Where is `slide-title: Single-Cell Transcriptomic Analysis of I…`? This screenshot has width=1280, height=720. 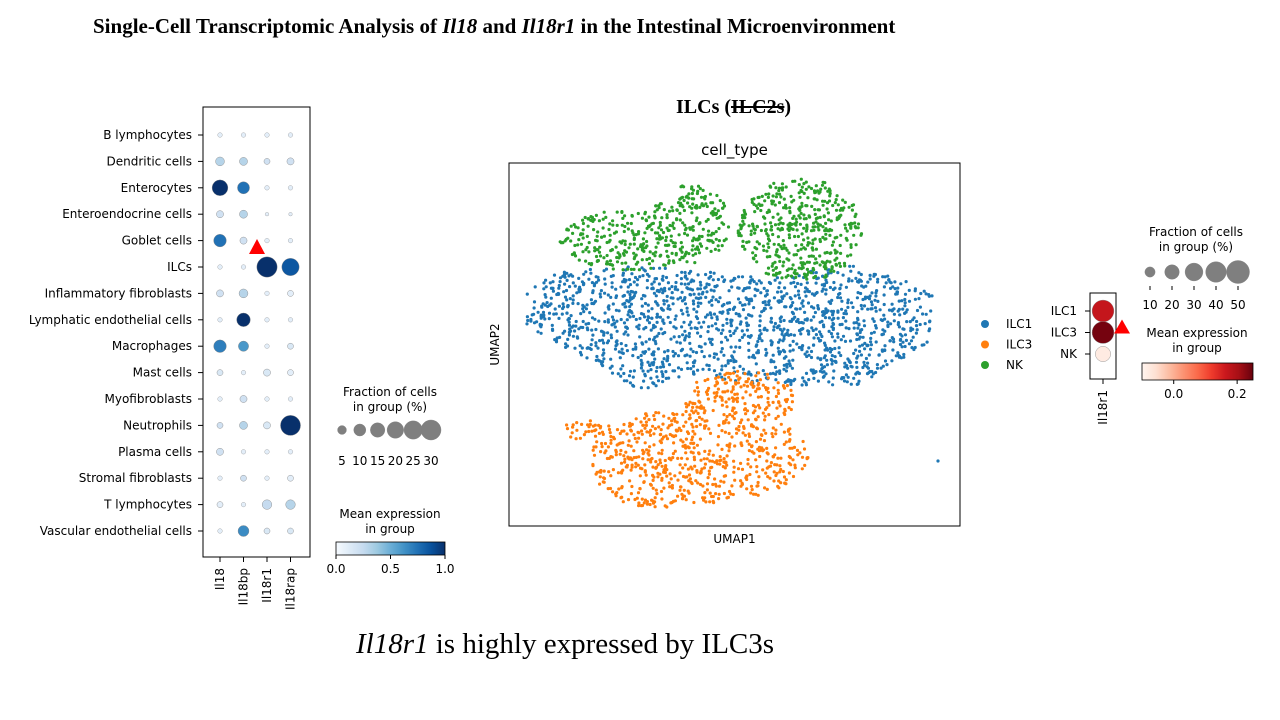 slide-title: Single-Cell Transcriptomic Analysis of I… is located at coordinates (494, 26).